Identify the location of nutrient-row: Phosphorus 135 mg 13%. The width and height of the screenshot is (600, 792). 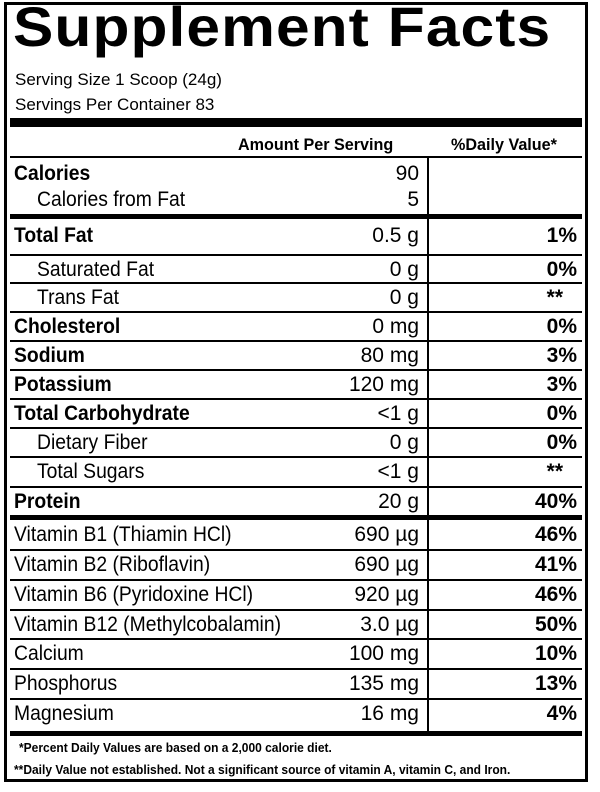
(296, 684).